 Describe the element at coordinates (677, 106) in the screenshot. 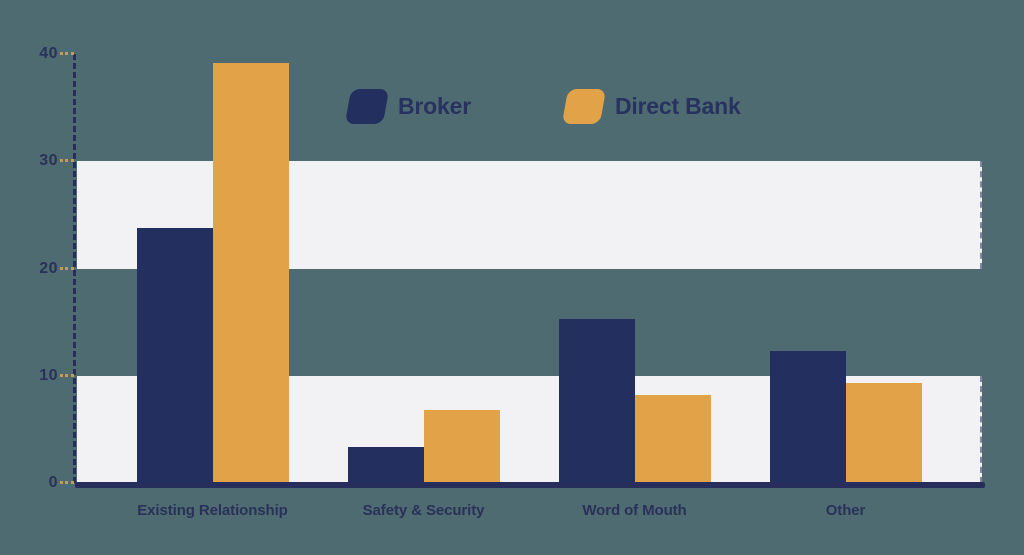

I see `legend-label-direct-bank: Direct Bank` at that location.